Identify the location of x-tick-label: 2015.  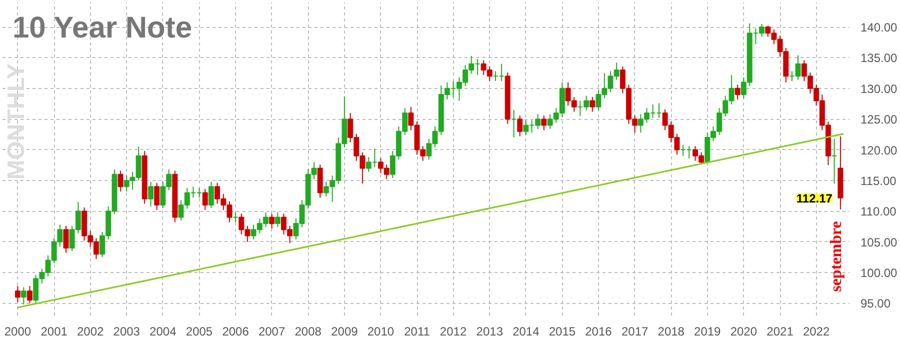
(562, 331).